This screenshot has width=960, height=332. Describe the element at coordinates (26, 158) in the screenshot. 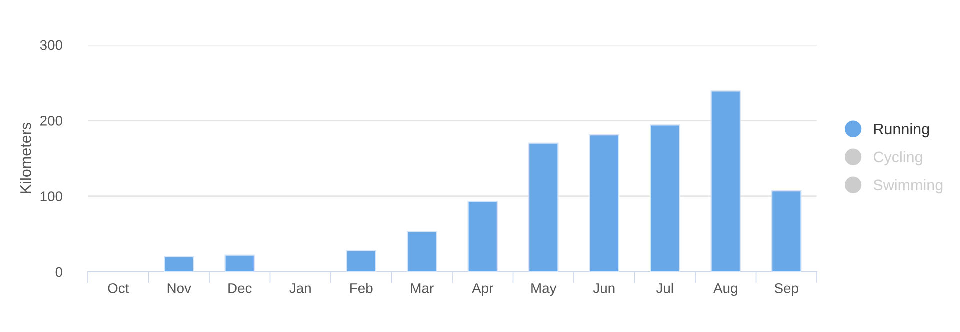

I see `y-axis-title: Kilometers` at that location.